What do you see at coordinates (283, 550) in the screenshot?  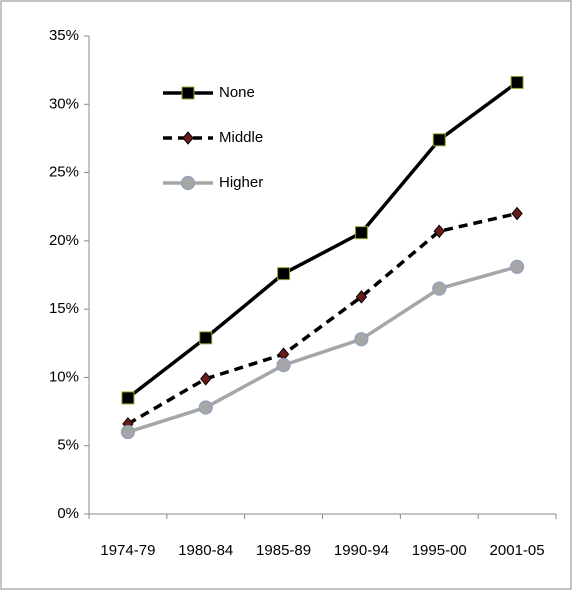 I see `x-tick-label: 1985-89` at bounding box center [283, 550].